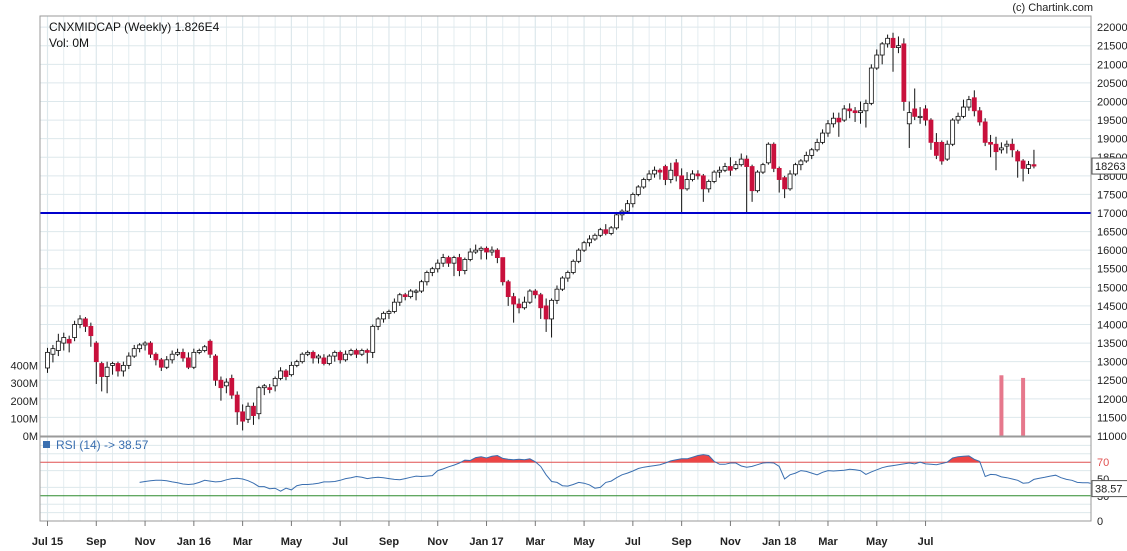 The image size is (1127, 551). I want to click on price-tick-label: 15000, so click(1112, 288).